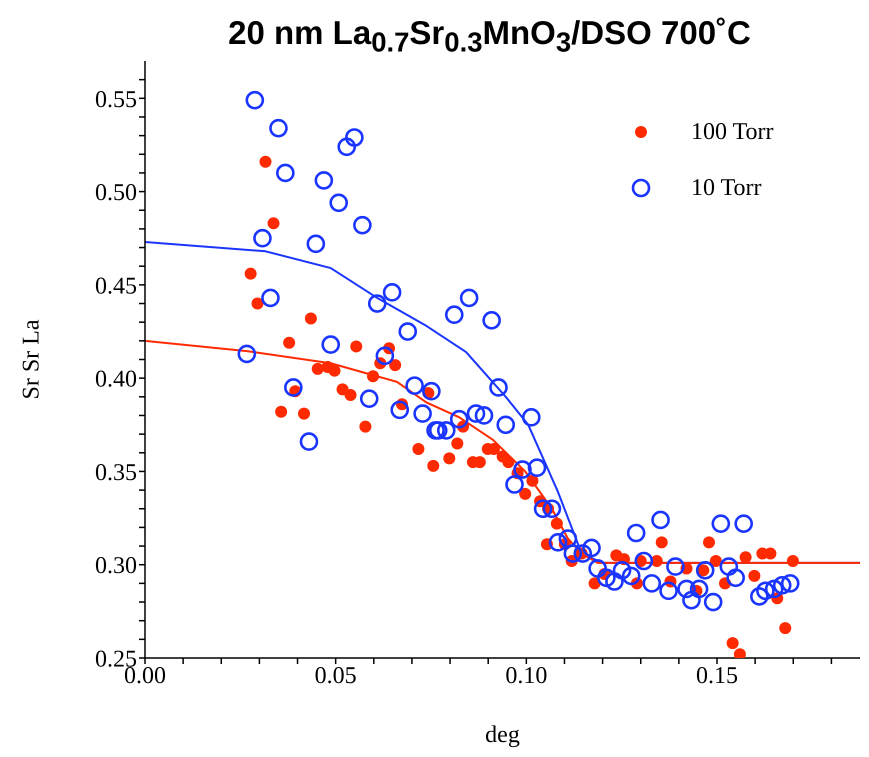 Image resolution: width=869 pixels, height=757 pixels. I want to click on y-tick-label: 0.30, so click(116, 566).